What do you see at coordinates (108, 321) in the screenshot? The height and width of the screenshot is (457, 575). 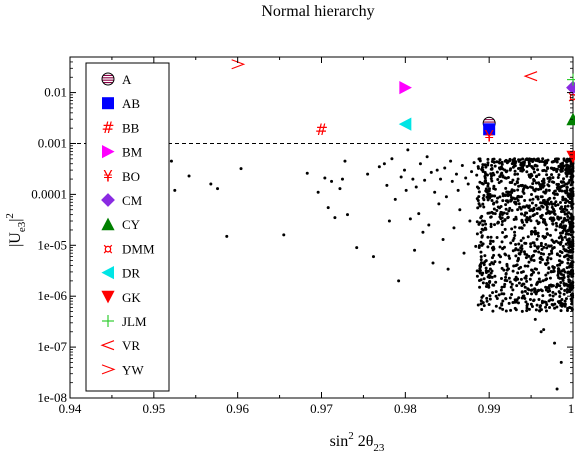 I see `legend-marker-jlm` at bounding box center [108, 321].